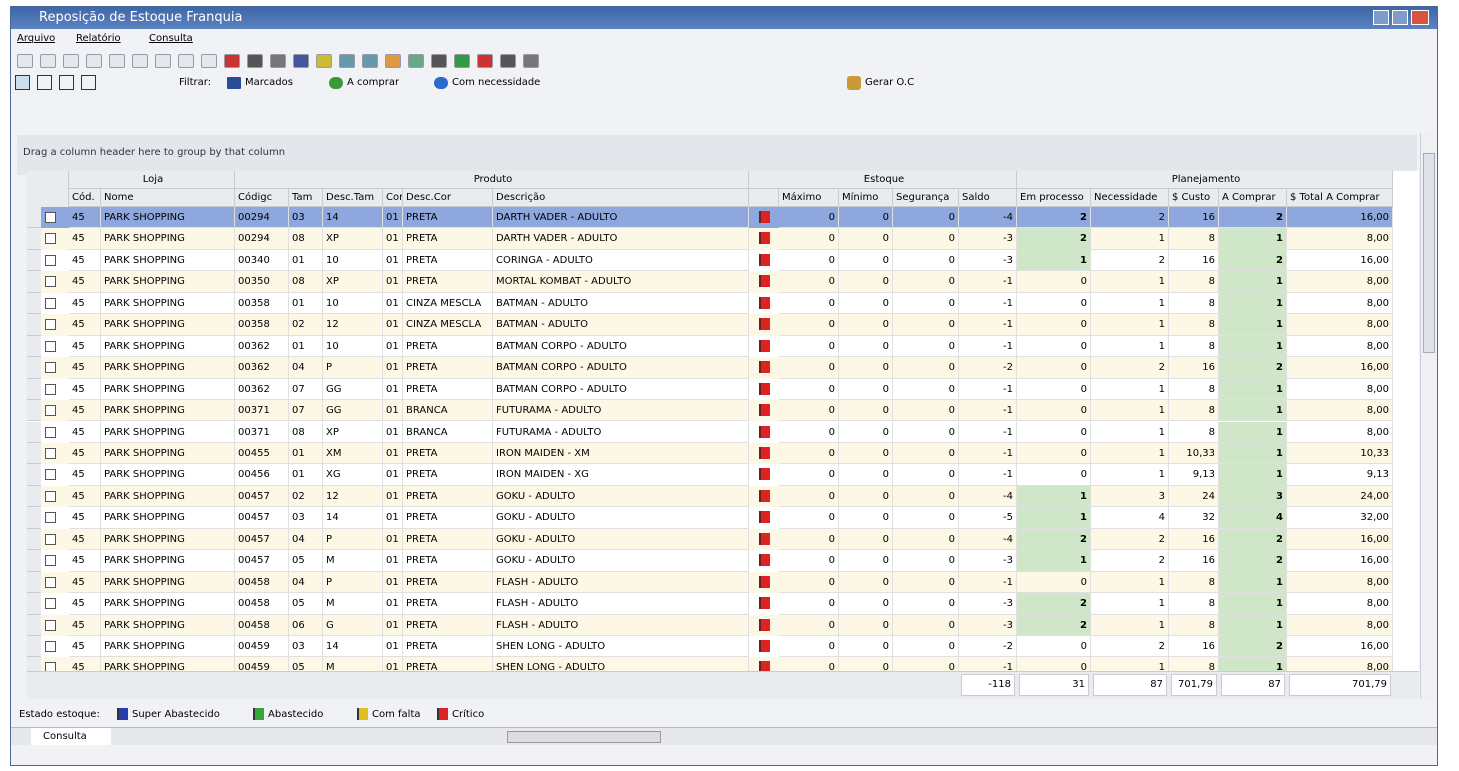 The width and height of the screenshot is (1459, 771). What do you see at coordinates (98, 38) in the screenshot?
I see `menu-item: Relatório` at bounding box center [98, 38].